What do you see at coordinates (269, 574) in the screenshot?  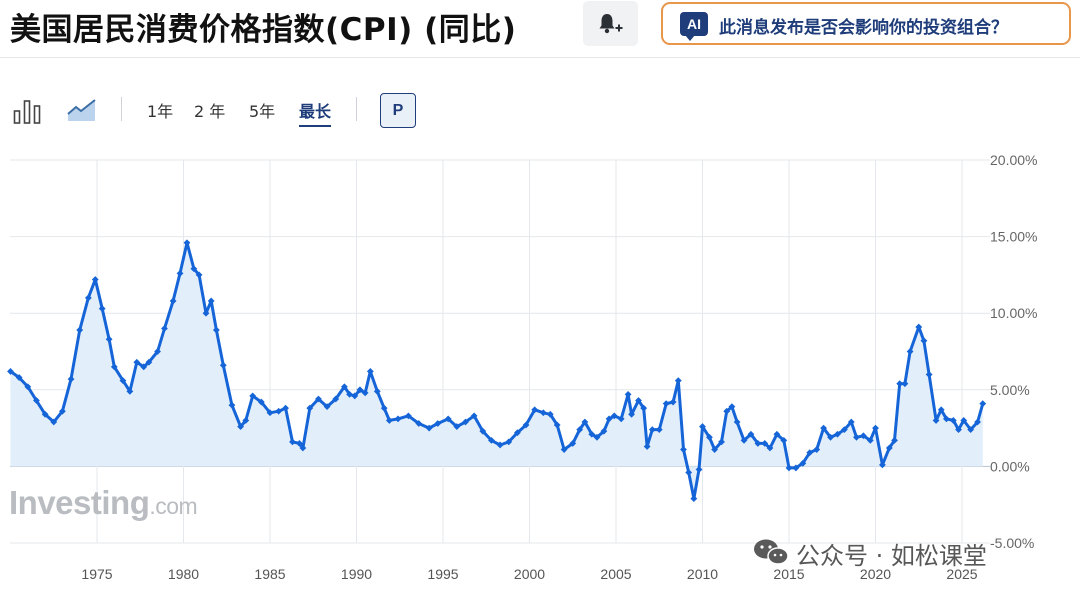 I see `x-tick-label: 1985` at bounding box center [269, 574].